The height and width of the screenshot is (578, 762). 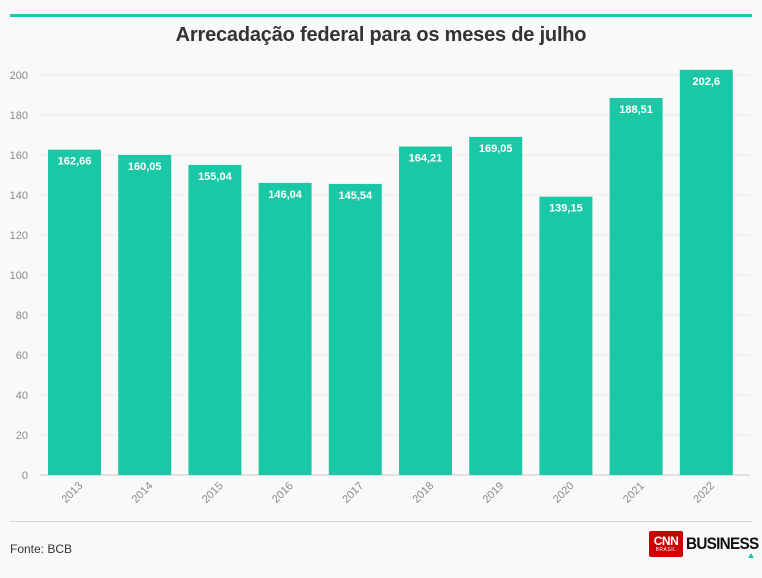 I want to click on bar-value-label: 155,04, so click(x=215, y=177).